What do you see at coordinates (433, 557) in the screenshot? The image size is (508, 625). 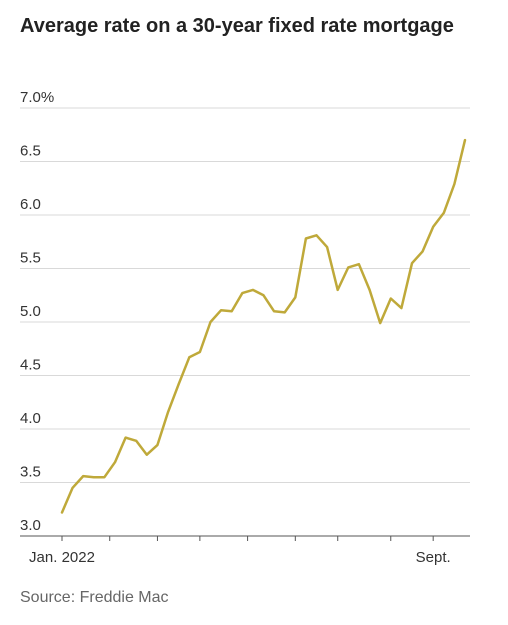 I see `x-tick-label: Sept.` at bounding box center [433, 557].